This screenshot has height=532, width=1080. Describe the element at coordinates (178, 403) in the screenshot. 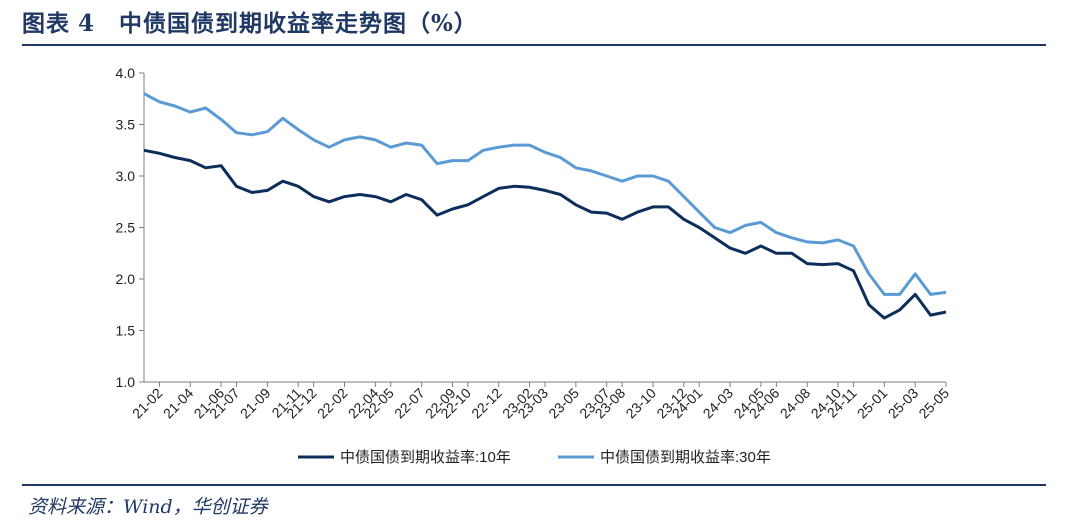

I see `x-tick-label: 21-04` at that location.